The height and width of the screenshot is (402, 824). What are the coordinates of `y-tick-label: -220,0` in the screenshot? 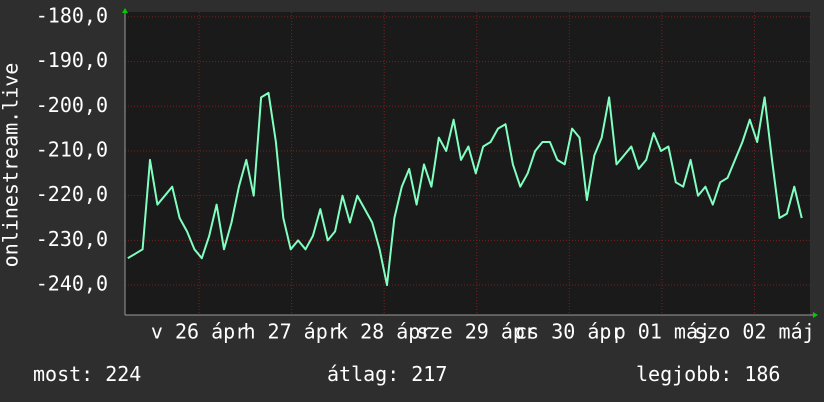 It's located at (72, 194).